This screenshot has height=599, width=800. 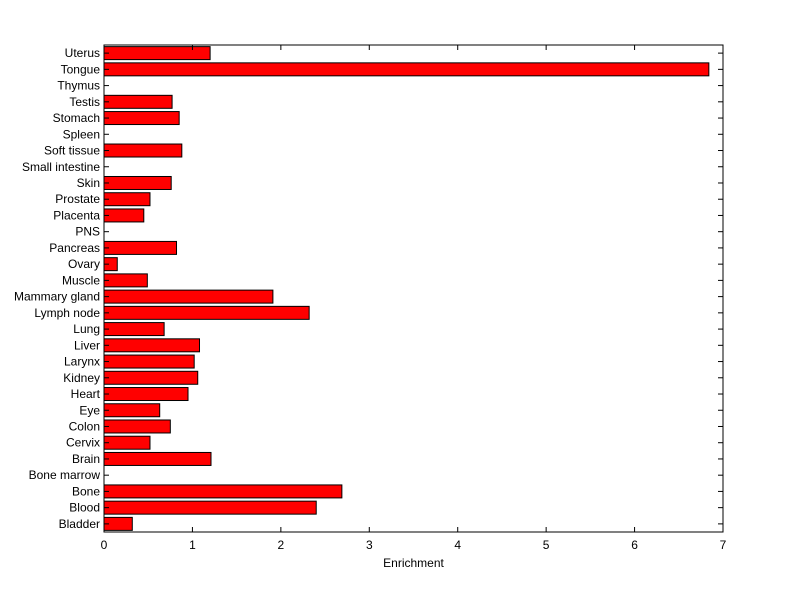 I want to click on y-tick-label: Bladder, so click(x=79, y=524).